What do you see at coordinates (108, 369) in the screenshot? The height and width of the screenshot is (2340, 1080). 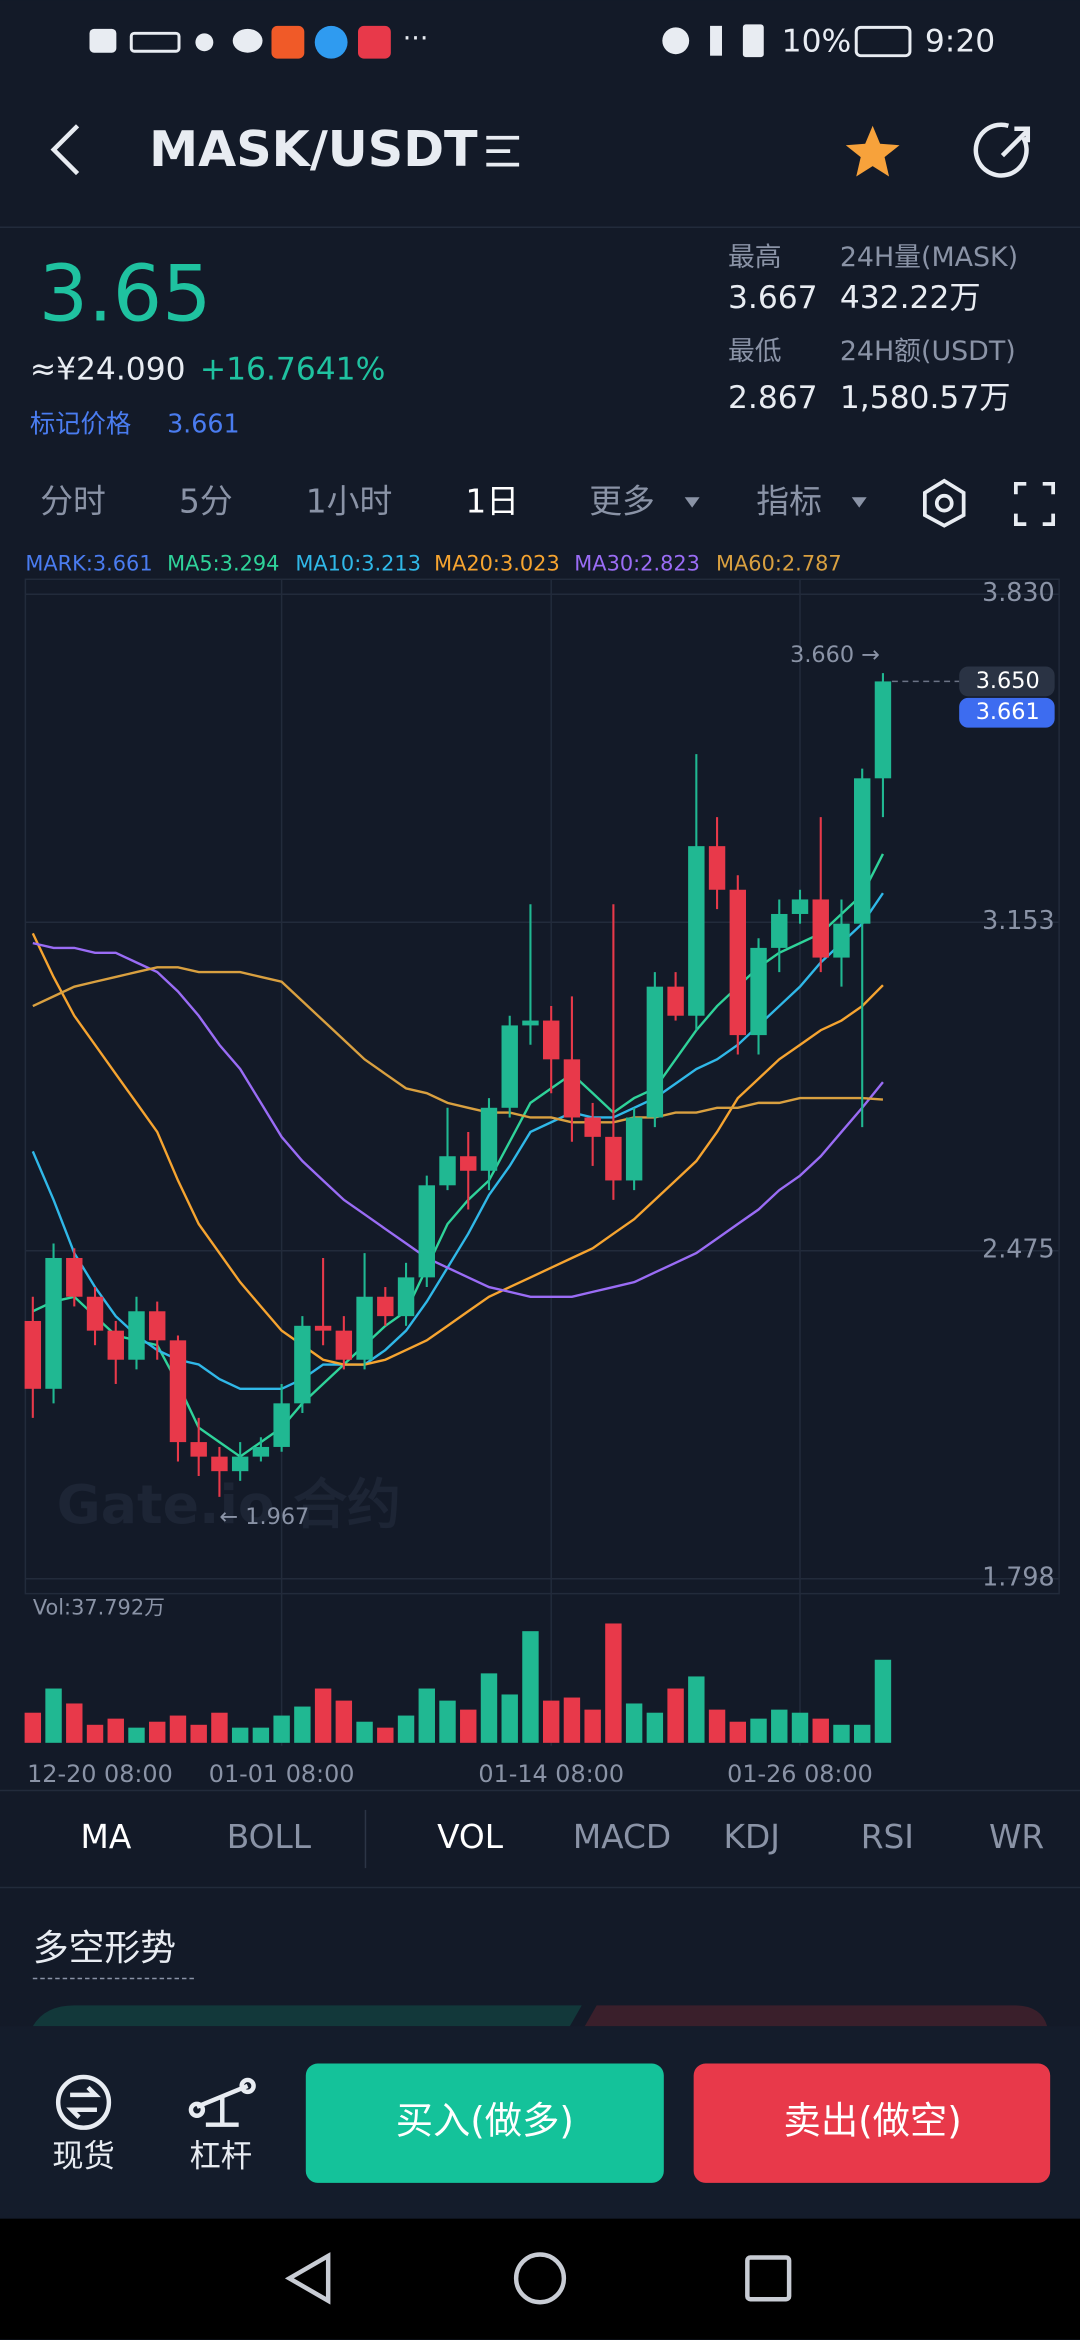 I see `cny-price: ≈¥24.090` at bounding box center [108, 369].